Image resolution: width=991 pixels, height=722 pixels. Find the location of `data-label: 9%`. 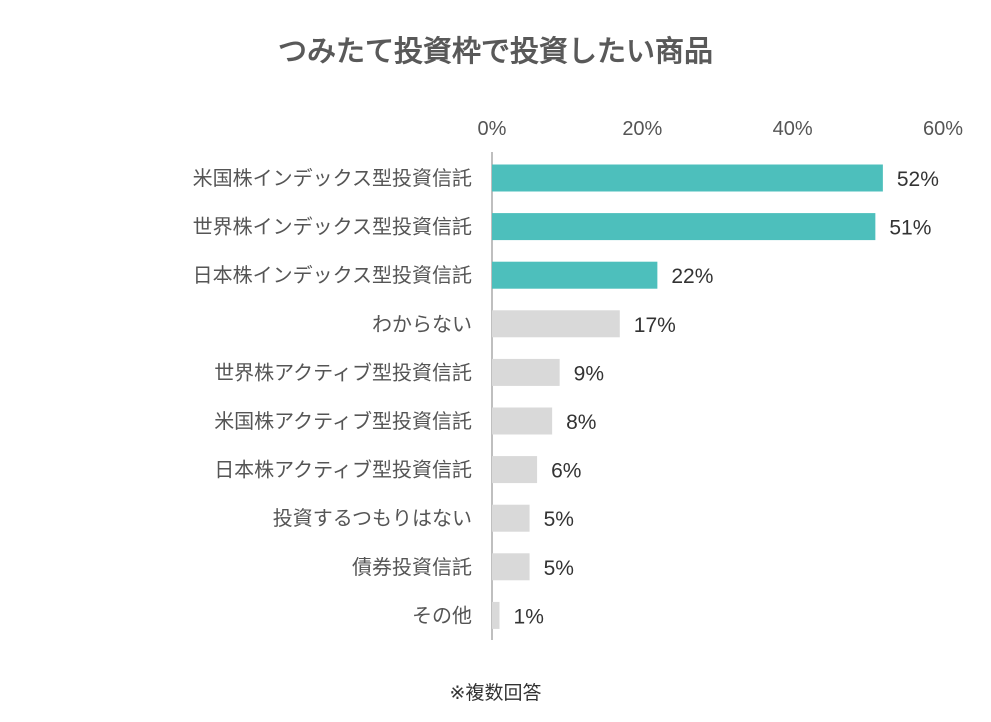

data-label: 9% is located at coordinates (589, 373).